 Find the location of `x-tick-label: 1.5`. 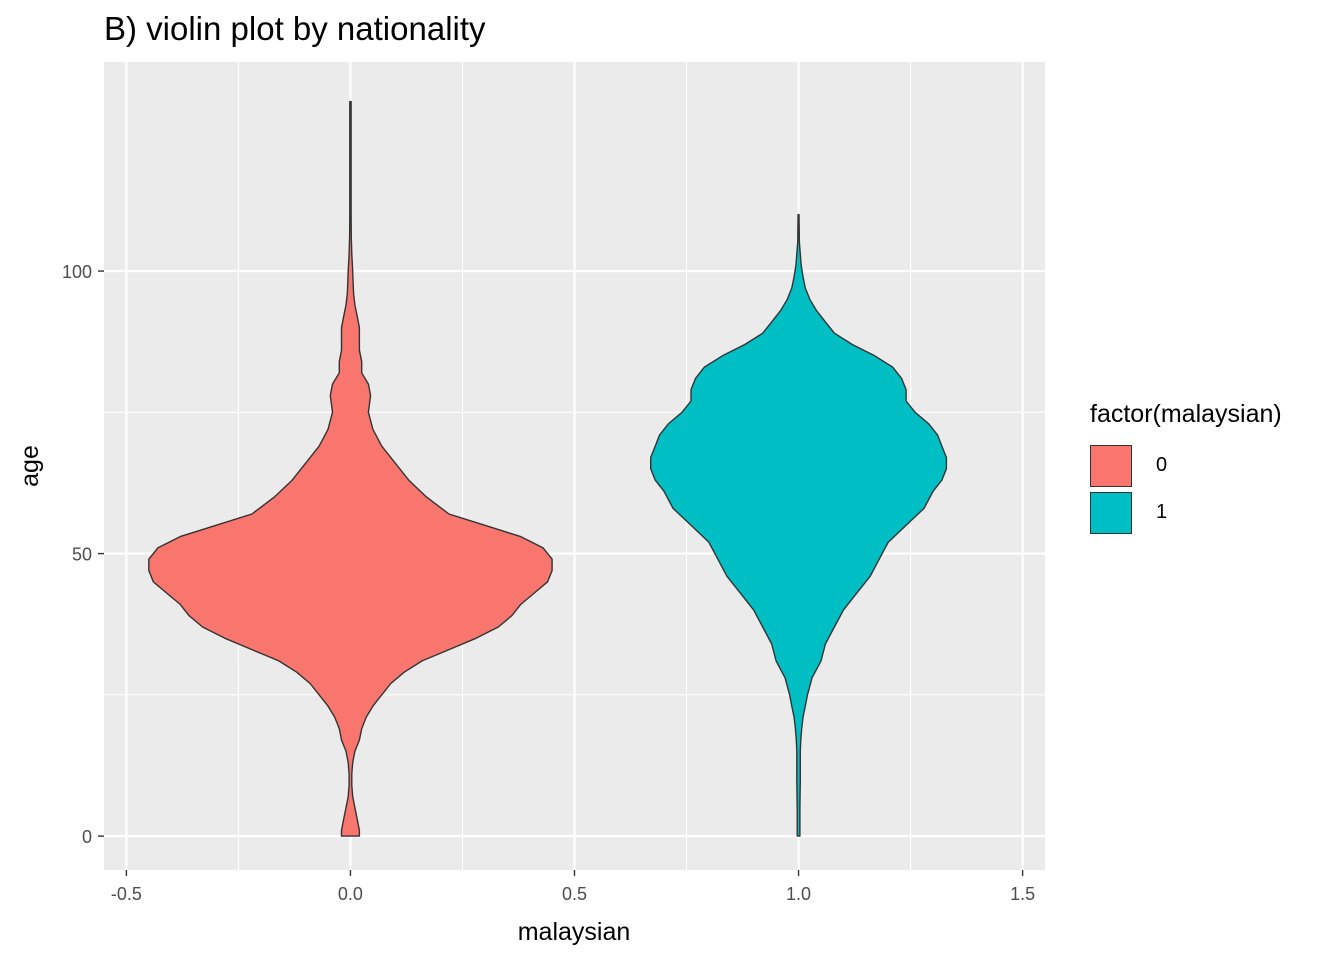

x-tick-label: 1.5 is located at coordinates (1022, 894).